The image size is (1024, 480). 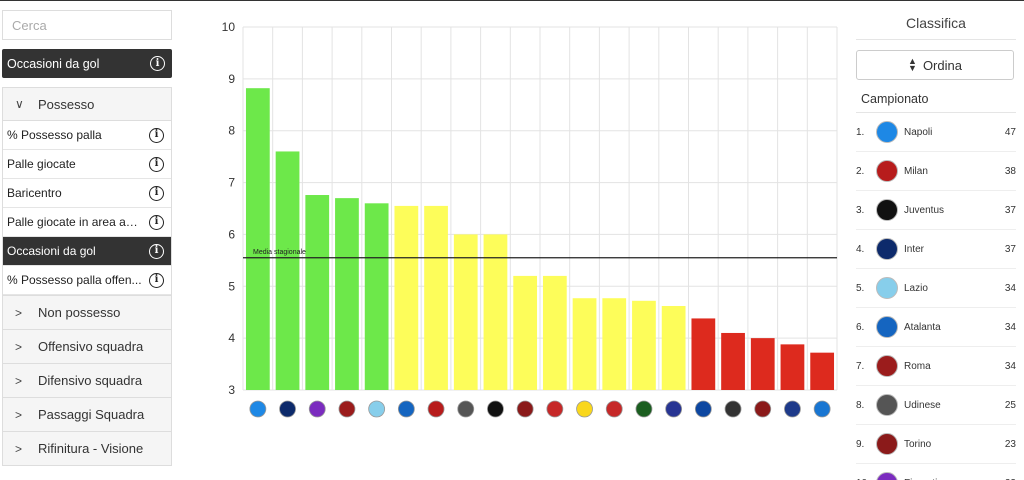 What do you see at coordinates (936, 366) in the screenshot?
I see `ranking-row: 7. Roma 34` at bounding box center [936, 366].